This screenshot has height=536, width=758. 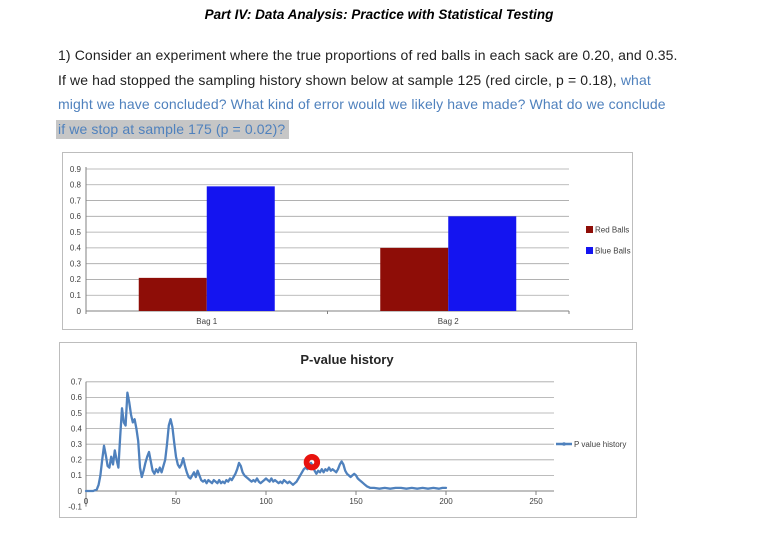 I want to click on bar-chart-ytick-label: 0.2, so click(x=76, y=279).